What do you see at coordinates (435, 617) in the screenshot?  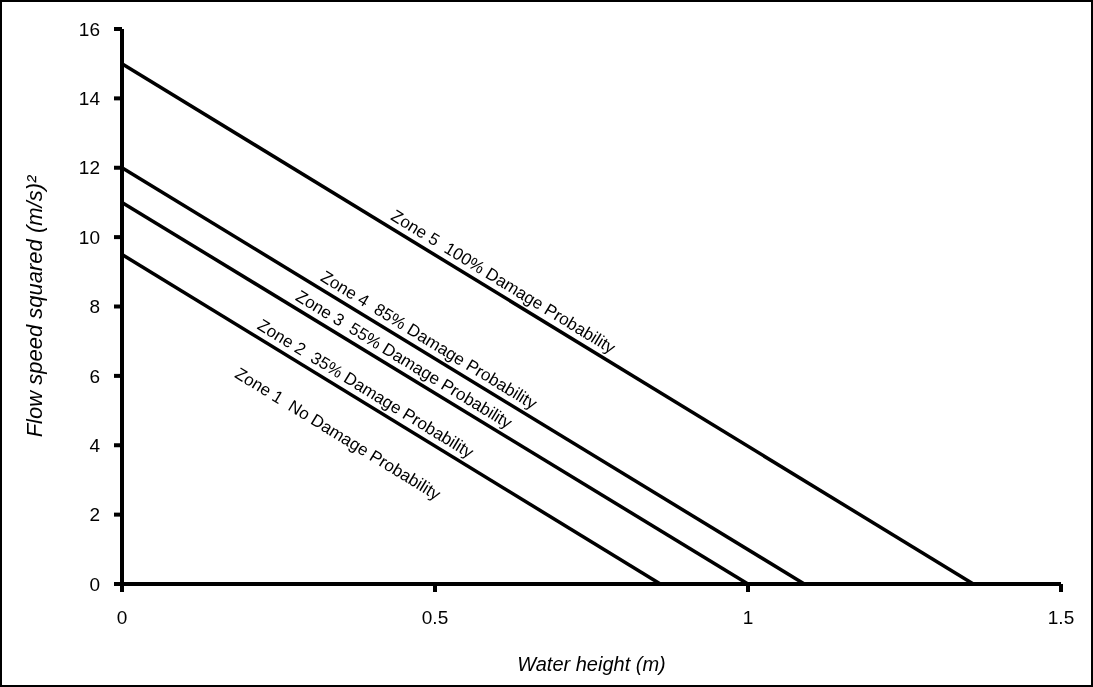 I see `x-tick-label: 0.5` at bounding box center [435, 617].